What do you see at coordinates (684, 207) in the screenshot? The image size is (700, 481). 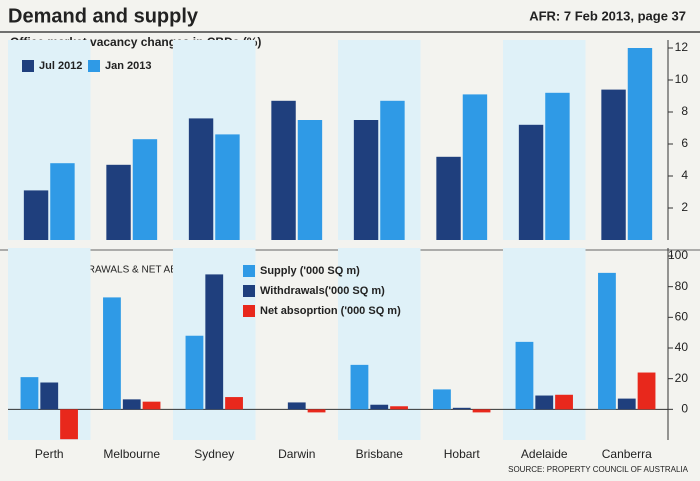 I see `y-tick-label: 2` at bounding box center [684, 207].